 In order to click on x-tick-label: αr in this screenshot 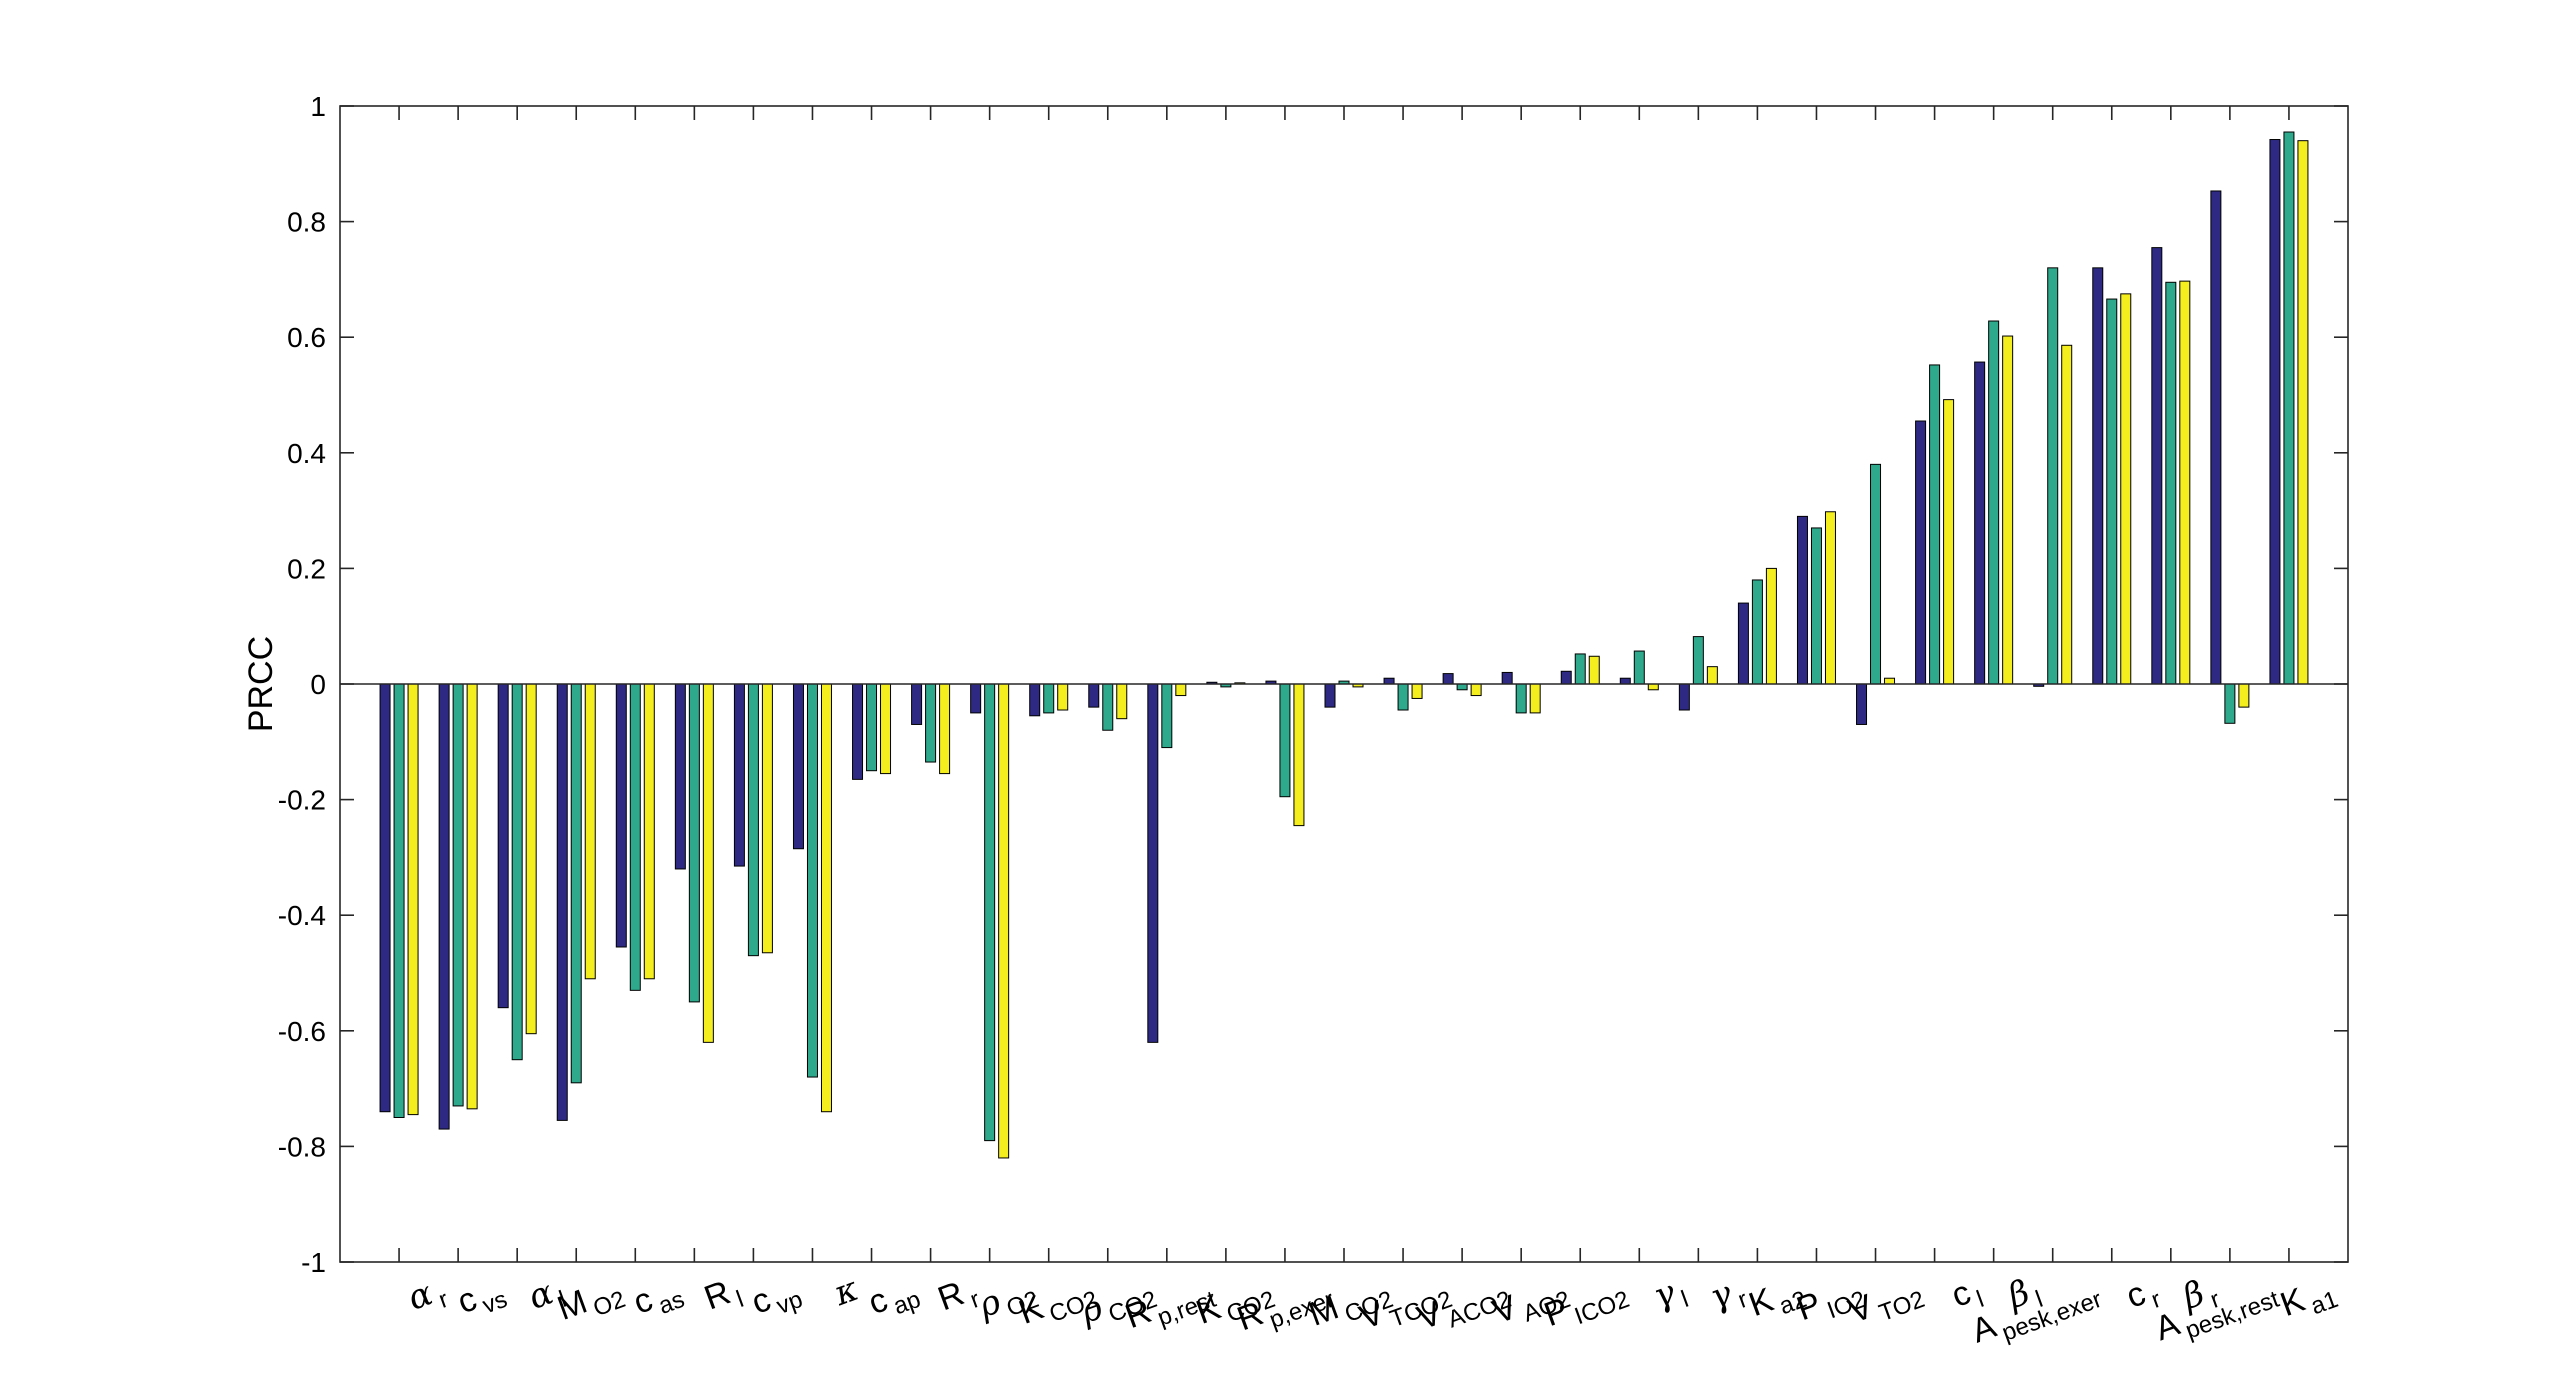, I will do `click(427, 1296)`.